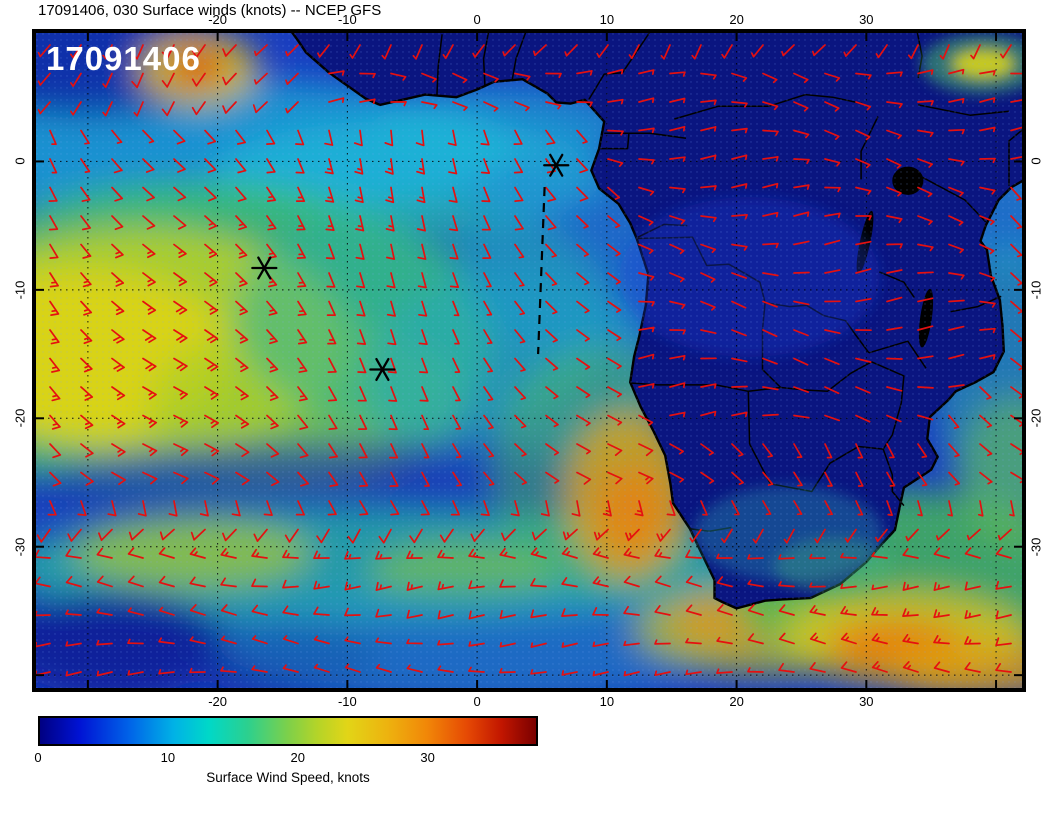 This screenshot has width=1056, height=816. Describe the element at coordinates (1036, 161) in the screenshot. I see `lat-tick-label-right: 0` at that location.